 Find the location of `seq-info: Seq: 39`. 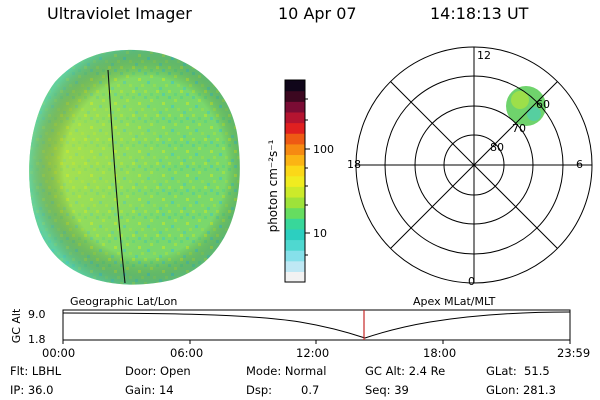

seq-info: Seq: 39 is located at coordinates (387, 390).